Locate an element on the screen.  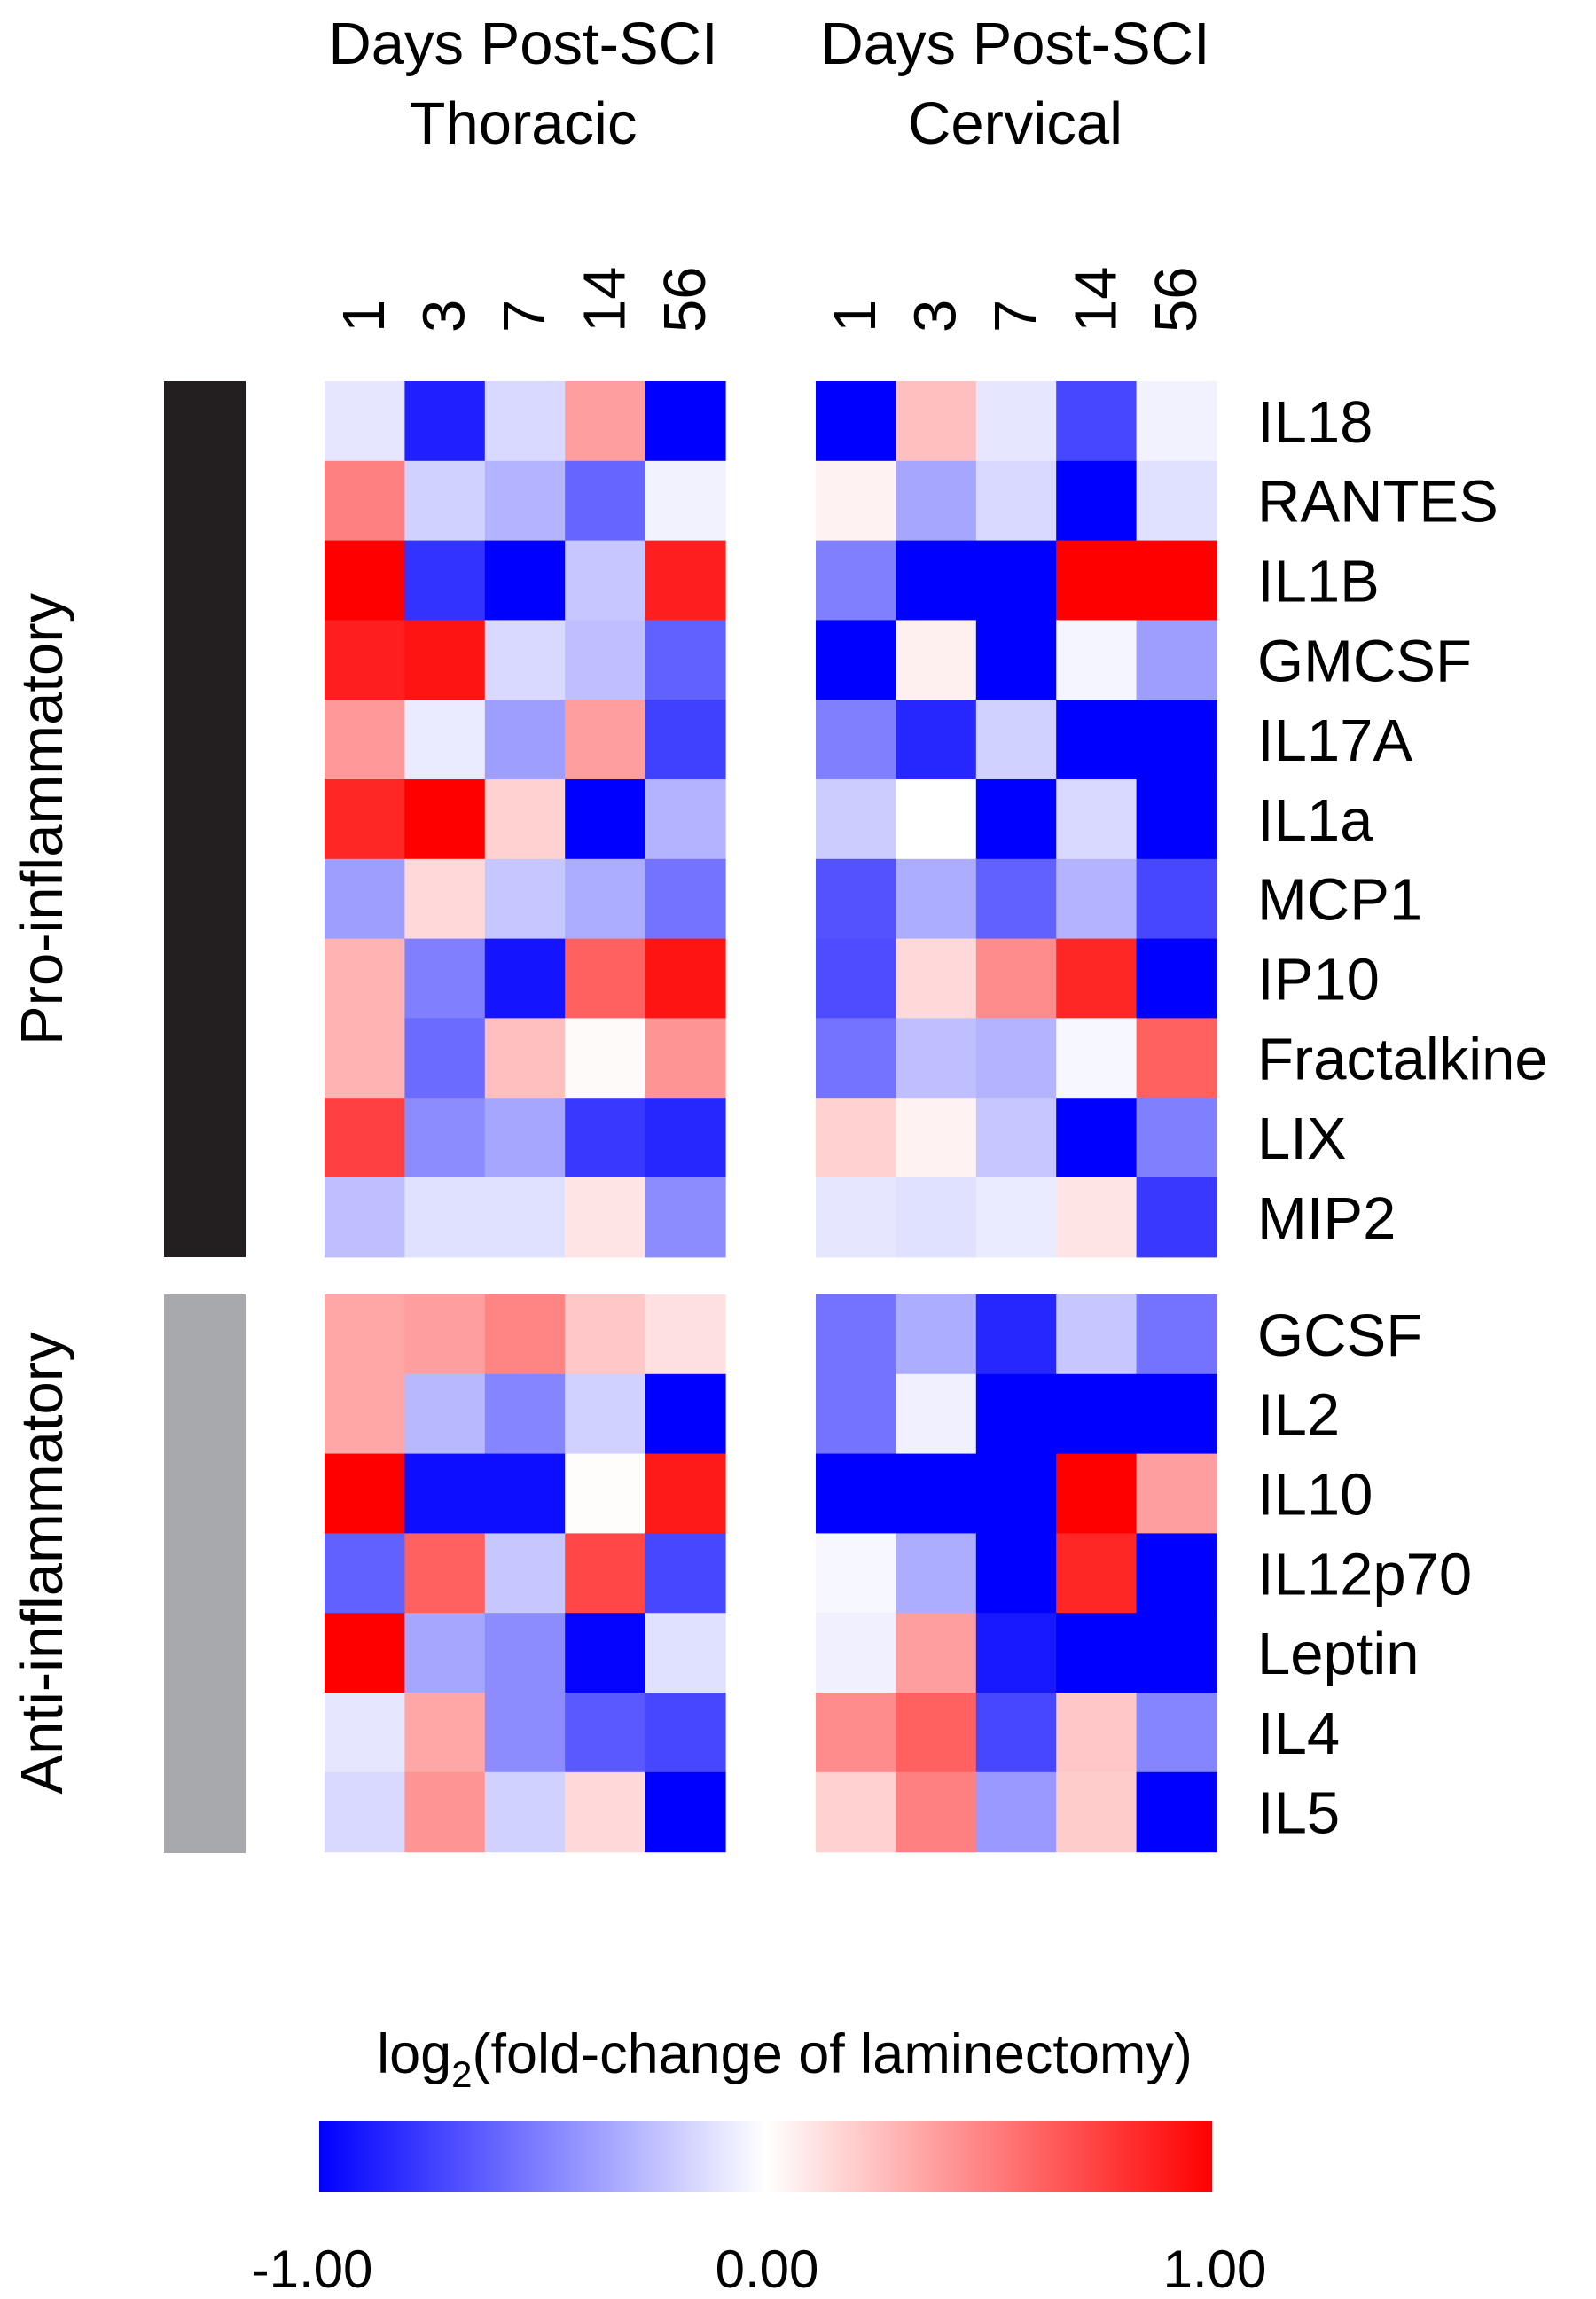
colorbar is located at coordinates (766, 2157).